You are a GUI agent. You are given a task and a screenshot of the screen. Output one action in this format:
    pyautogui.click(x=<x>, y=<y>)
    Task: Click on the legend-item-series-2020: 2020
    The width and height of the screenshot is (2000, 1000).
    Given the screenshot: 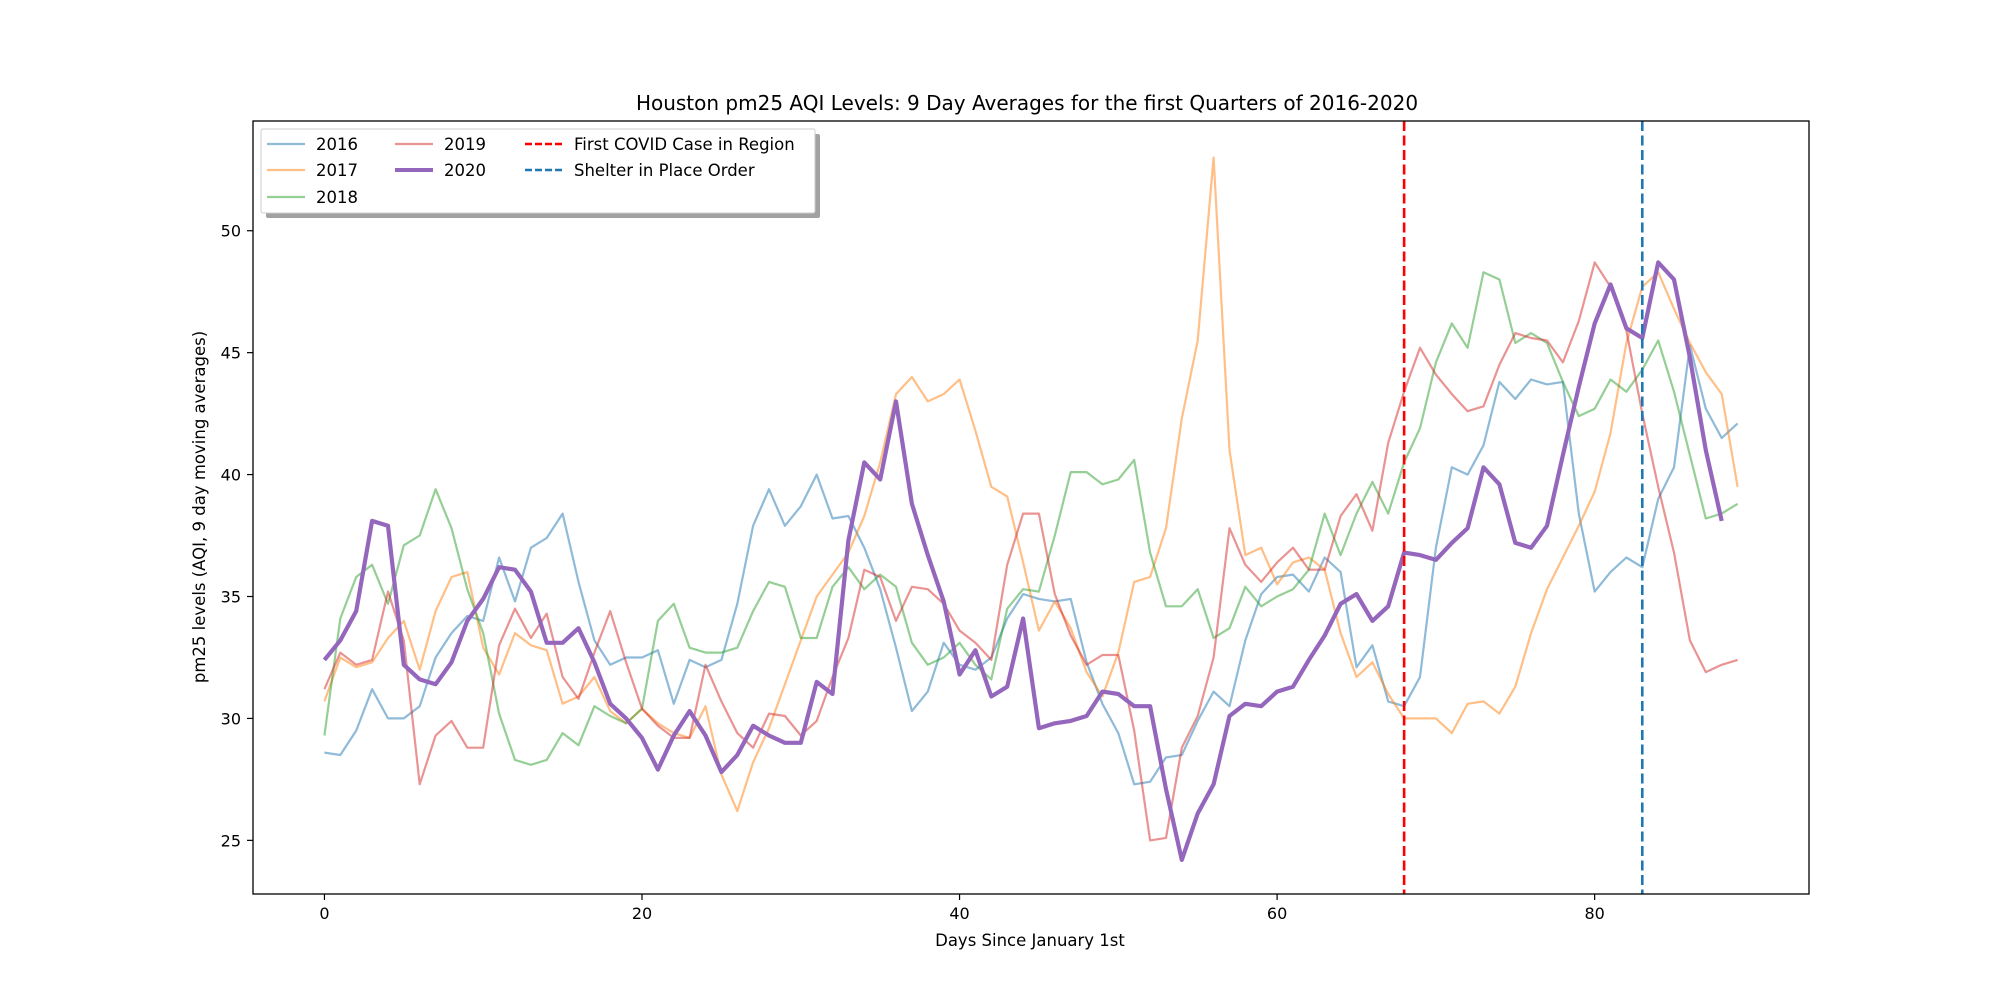 What is the action you would take?
    pyautogui.click(x=440, y=170)
    